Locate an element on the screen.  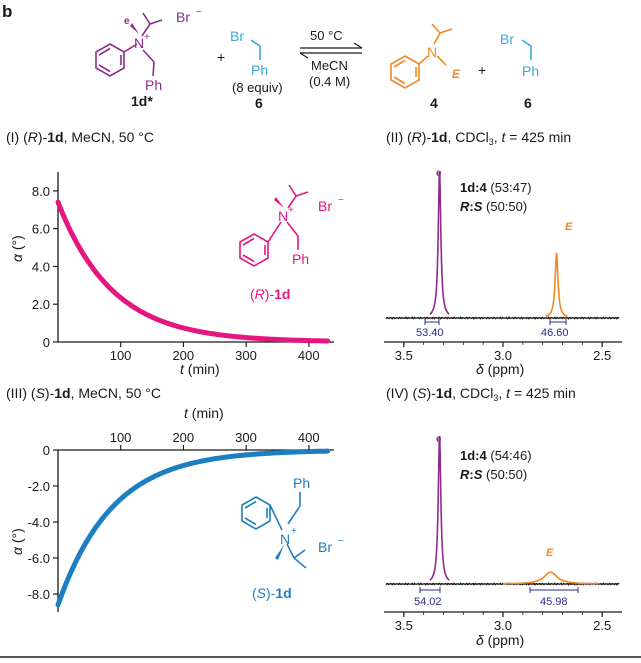
reagent-structure is located at coordinates (255, 49).